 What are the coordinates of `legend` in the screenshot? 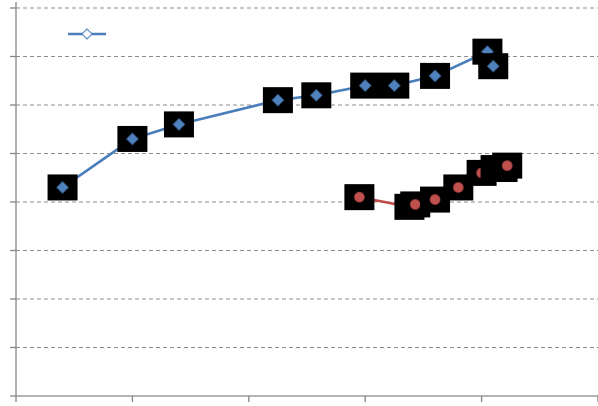 It's located at (87, 34).